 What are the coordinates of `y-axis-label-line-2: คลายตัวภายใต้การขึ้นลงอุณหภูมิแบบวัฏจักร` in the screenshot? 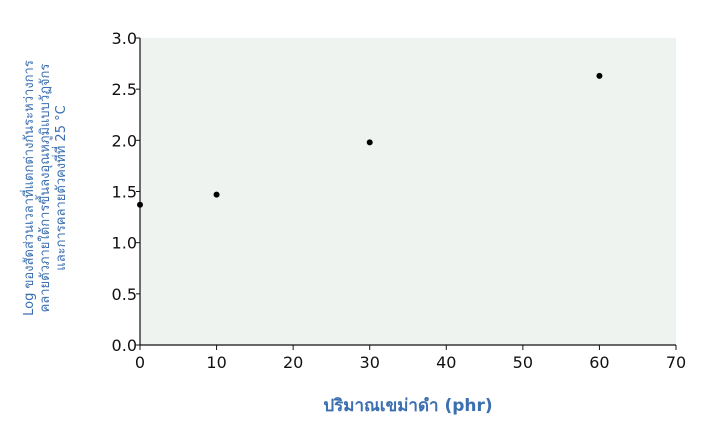 It's located at (45, 188).